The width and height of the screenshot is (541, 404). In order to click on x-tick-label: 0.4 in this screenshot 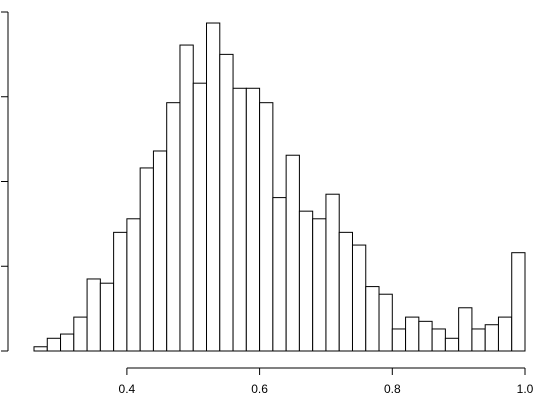, I will do `click(127, 389)`.